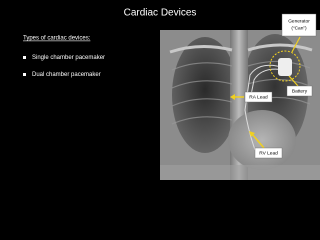 This screenshot has width=320, height=240. I want to click on rv-lead-label: RV Lead, so click(268, 153).